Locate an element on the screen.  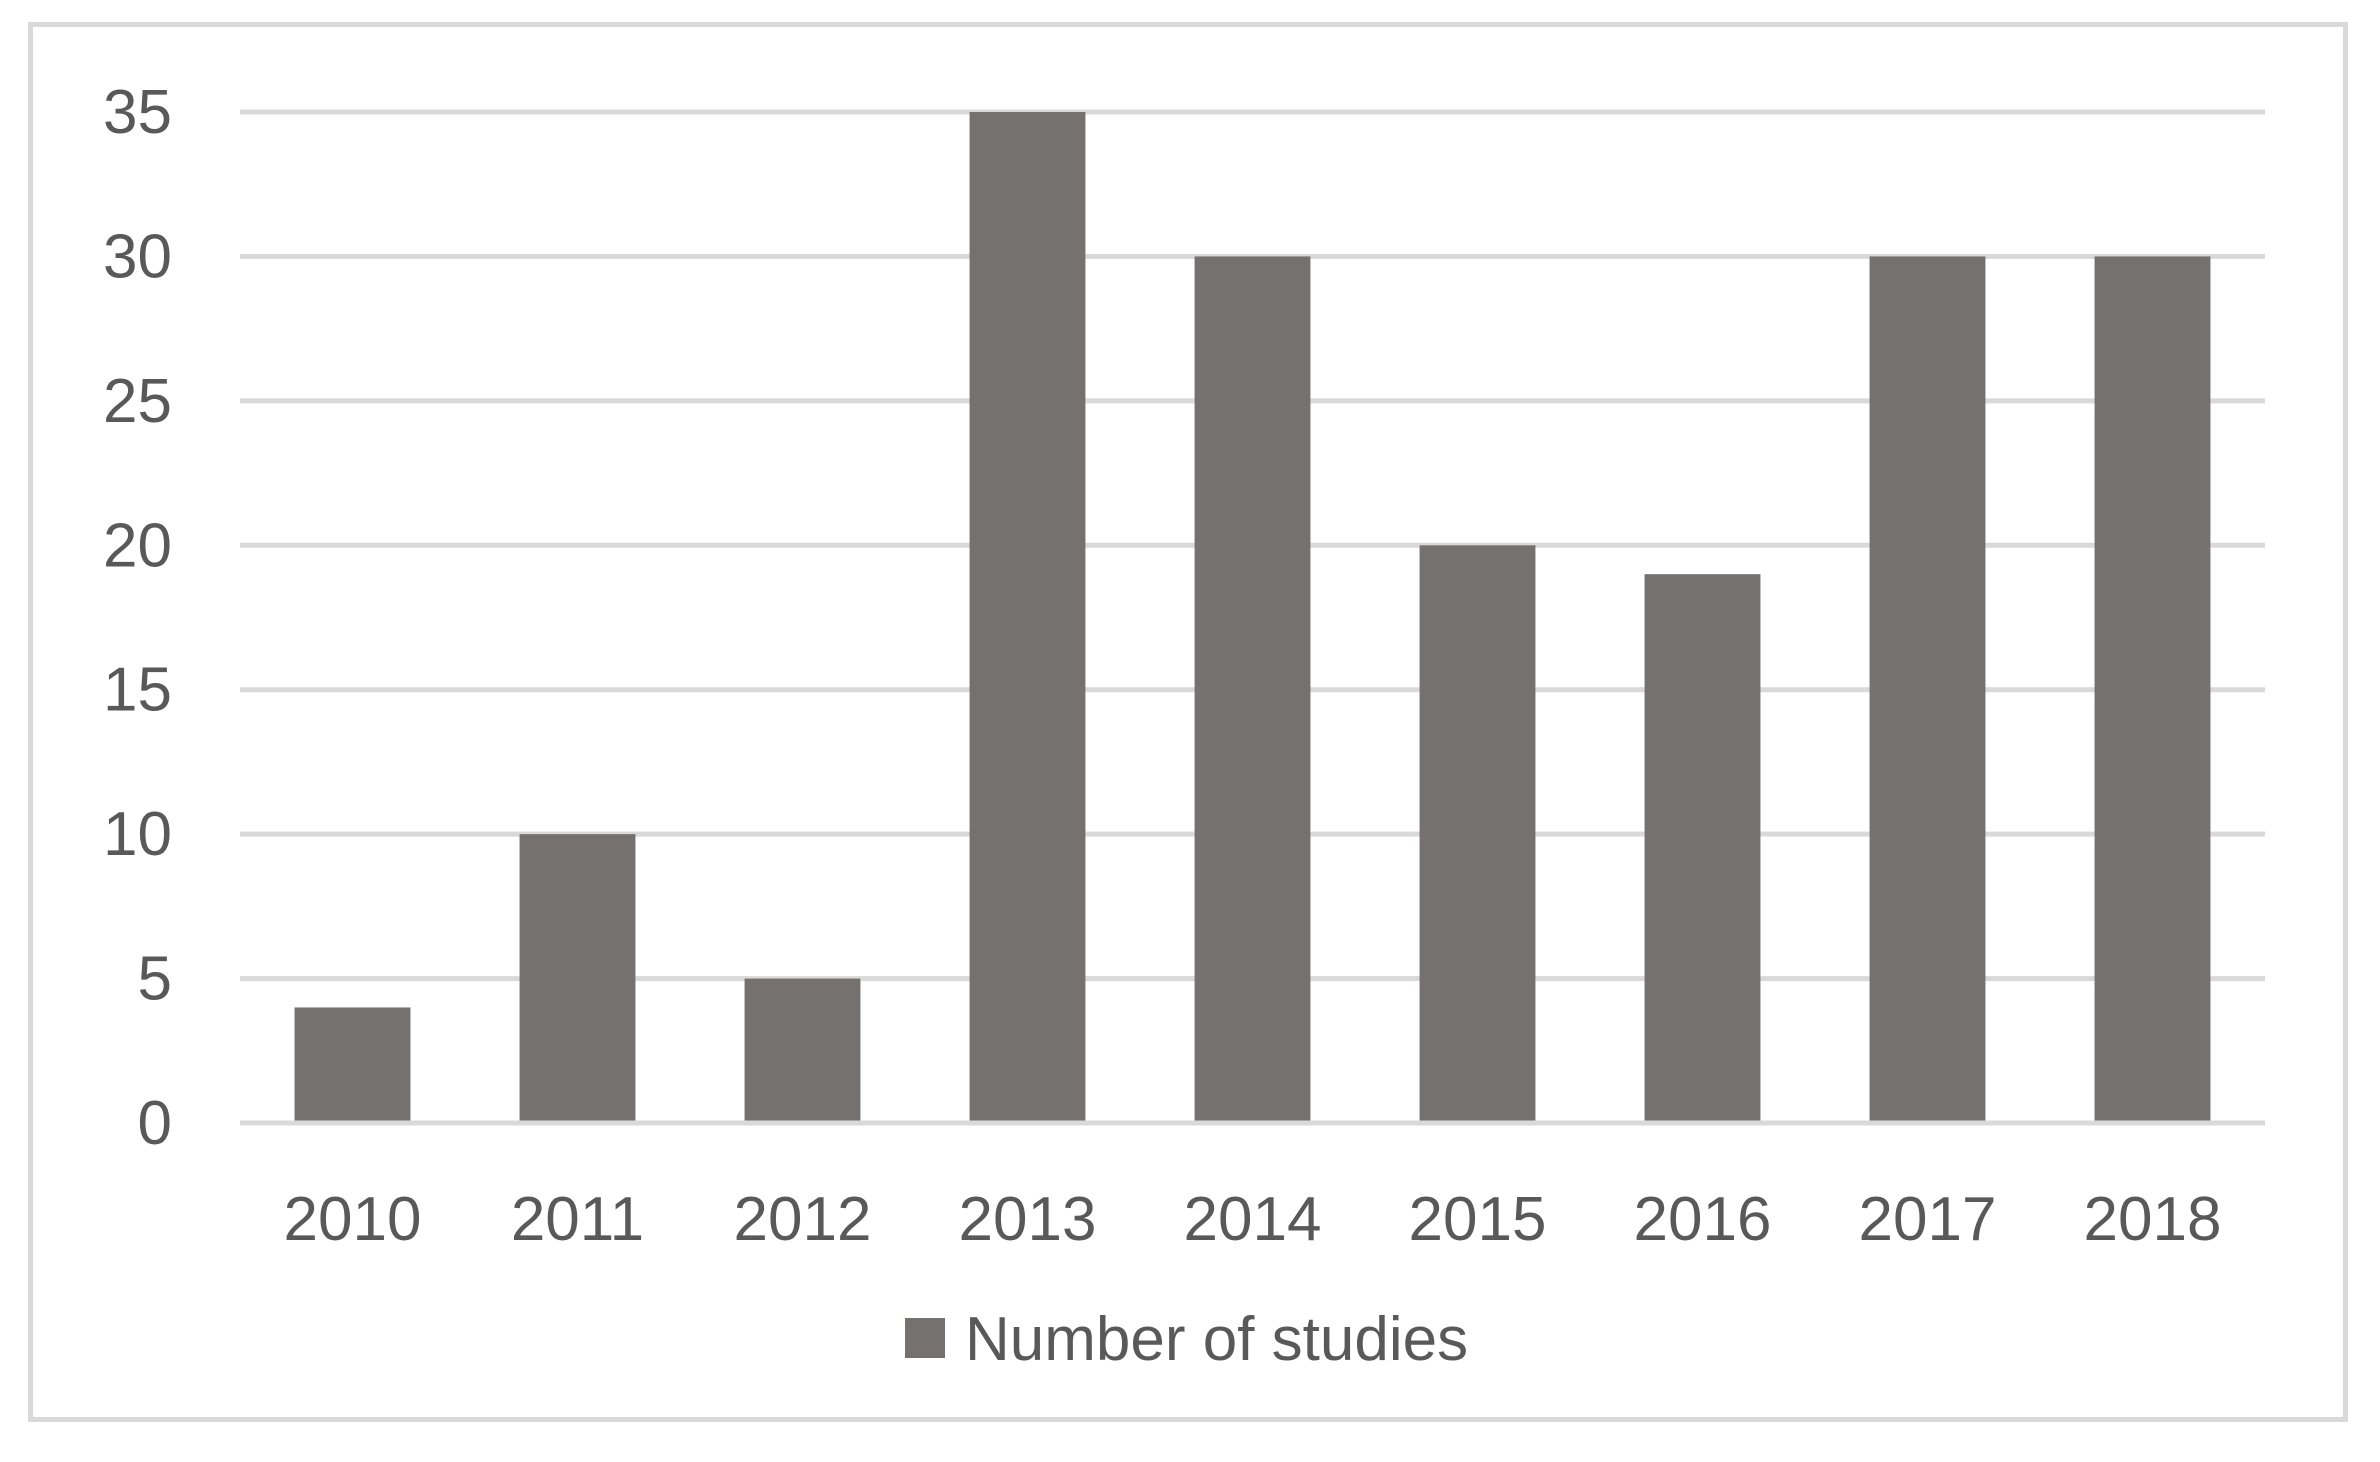
x-tick-label: 2014 is located at coordinates (1253, 1219).